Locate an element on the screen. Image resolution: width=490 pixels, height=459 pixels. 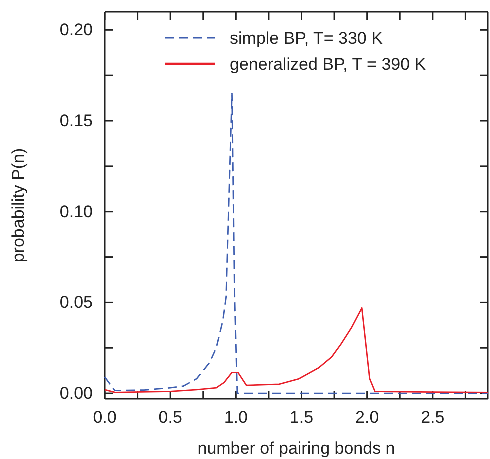
x-tick-label: 0.5 is located at coordinates (170, 418).